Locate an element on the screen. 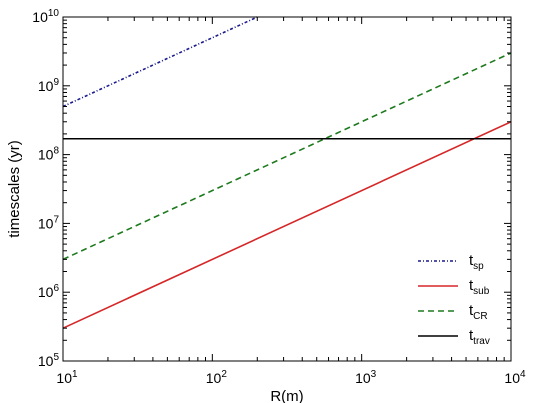 The width and height of the screenshot is (540, 403). legend-label-trav: ttrav is located at coordinates (479, 337).